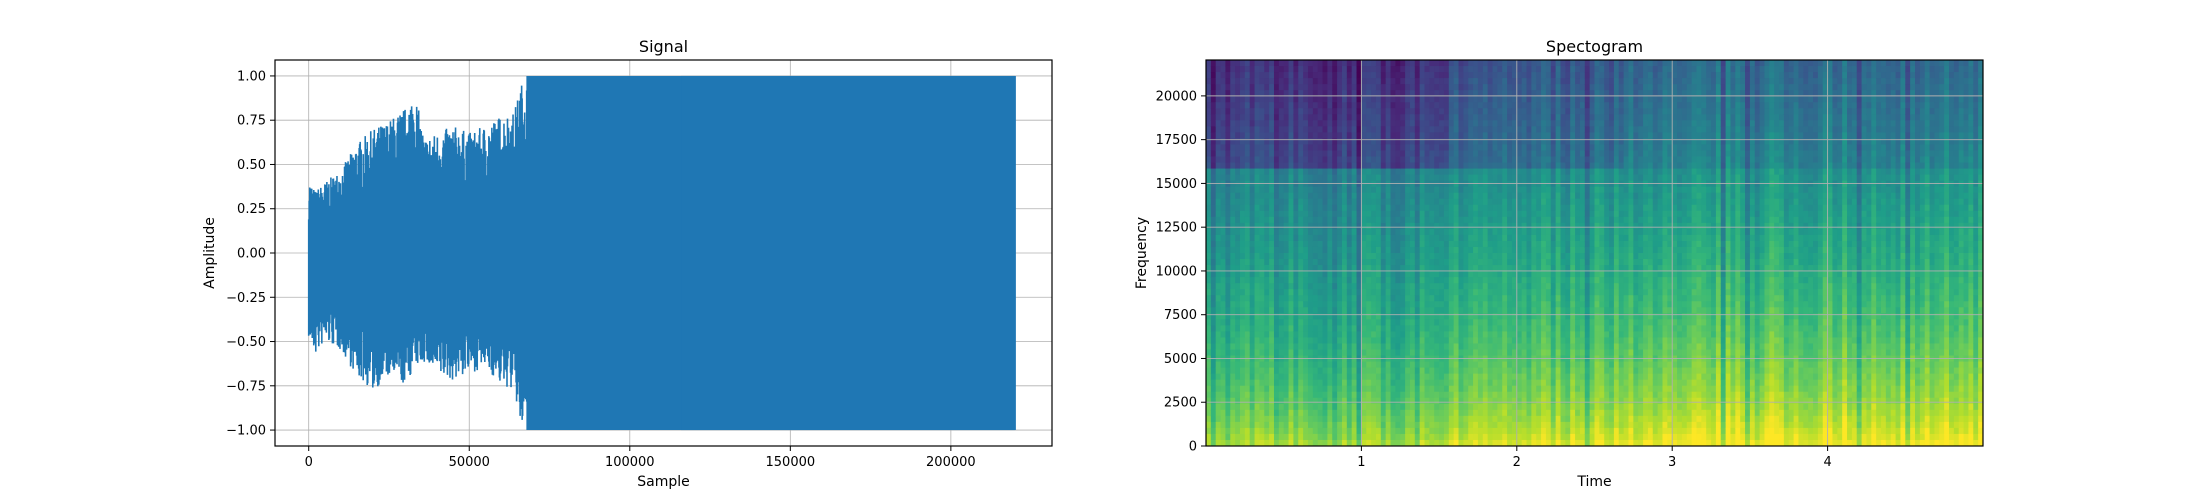 The width and height of the screenshot is (2200, 500). I want to click on signal-y-tick-label: 0.25, so click(251, 209).